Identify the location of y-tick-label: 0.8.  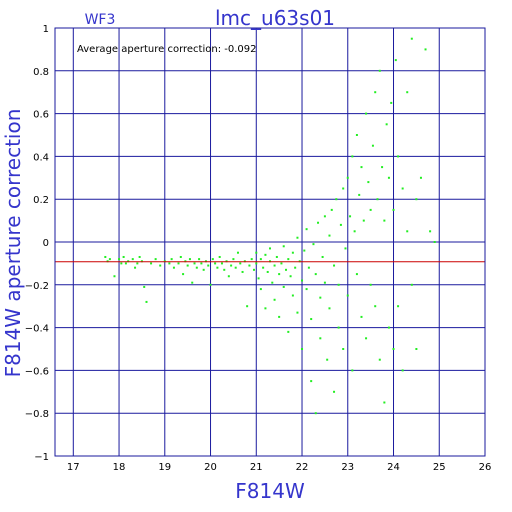
(41, 72).